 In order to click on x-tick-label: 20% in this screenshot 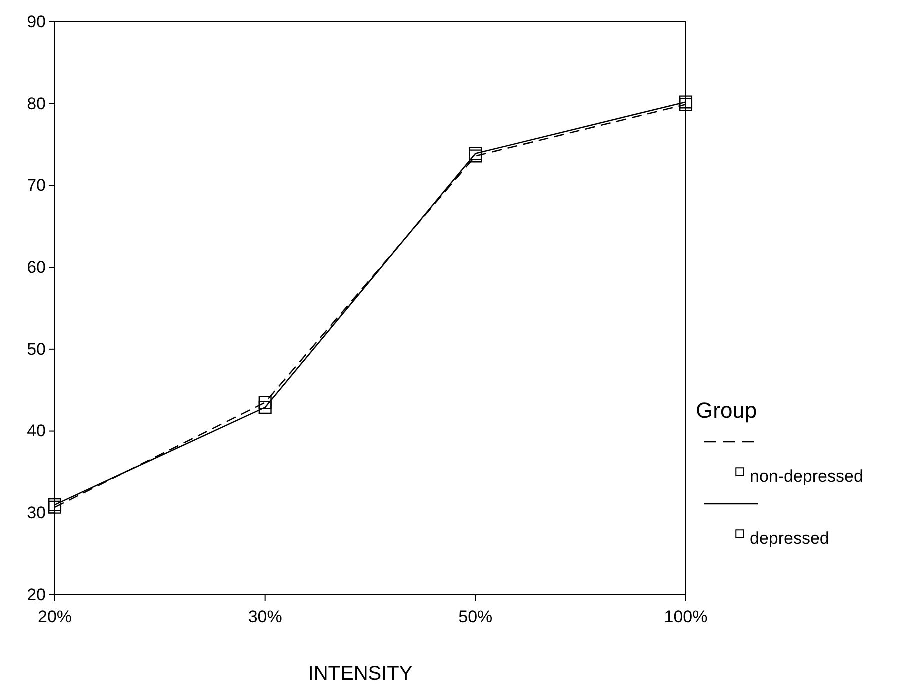, I will do `click(55, 617)`.